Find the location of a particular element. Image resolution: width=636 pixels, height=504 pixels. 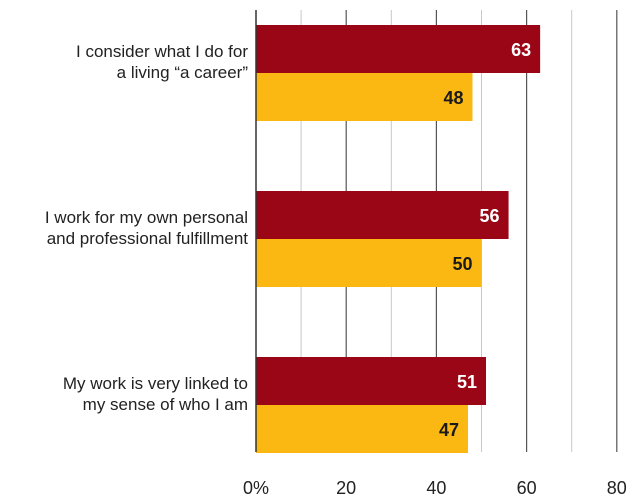

x-tick-label-20: 20 is located at coordinates (346, 488).